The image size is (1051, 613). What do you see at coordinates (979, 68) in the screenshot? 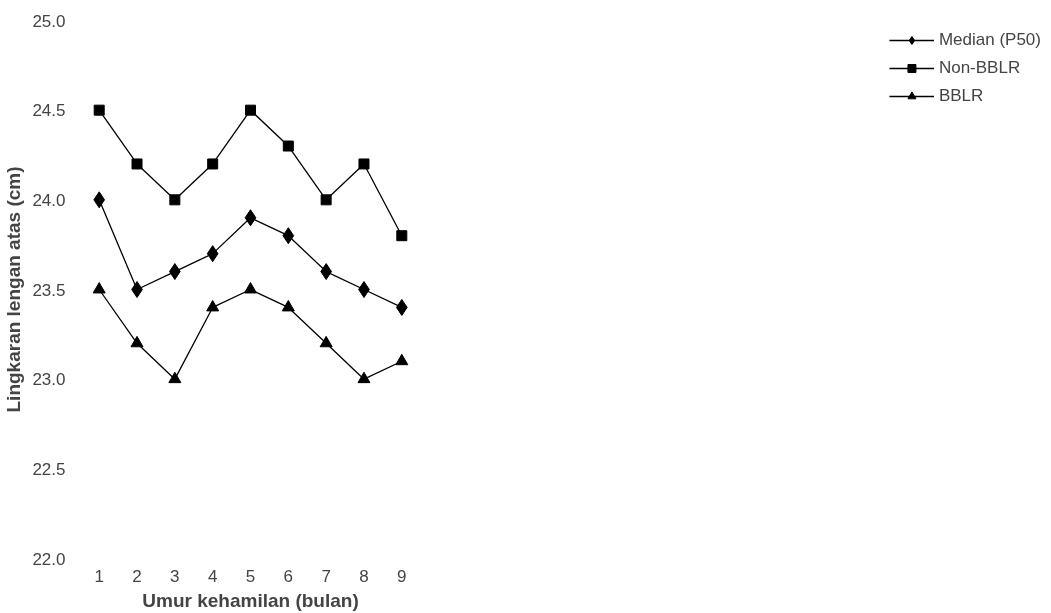
I see `legend-label: Non-BBLR` at bounding box center [979, 68].